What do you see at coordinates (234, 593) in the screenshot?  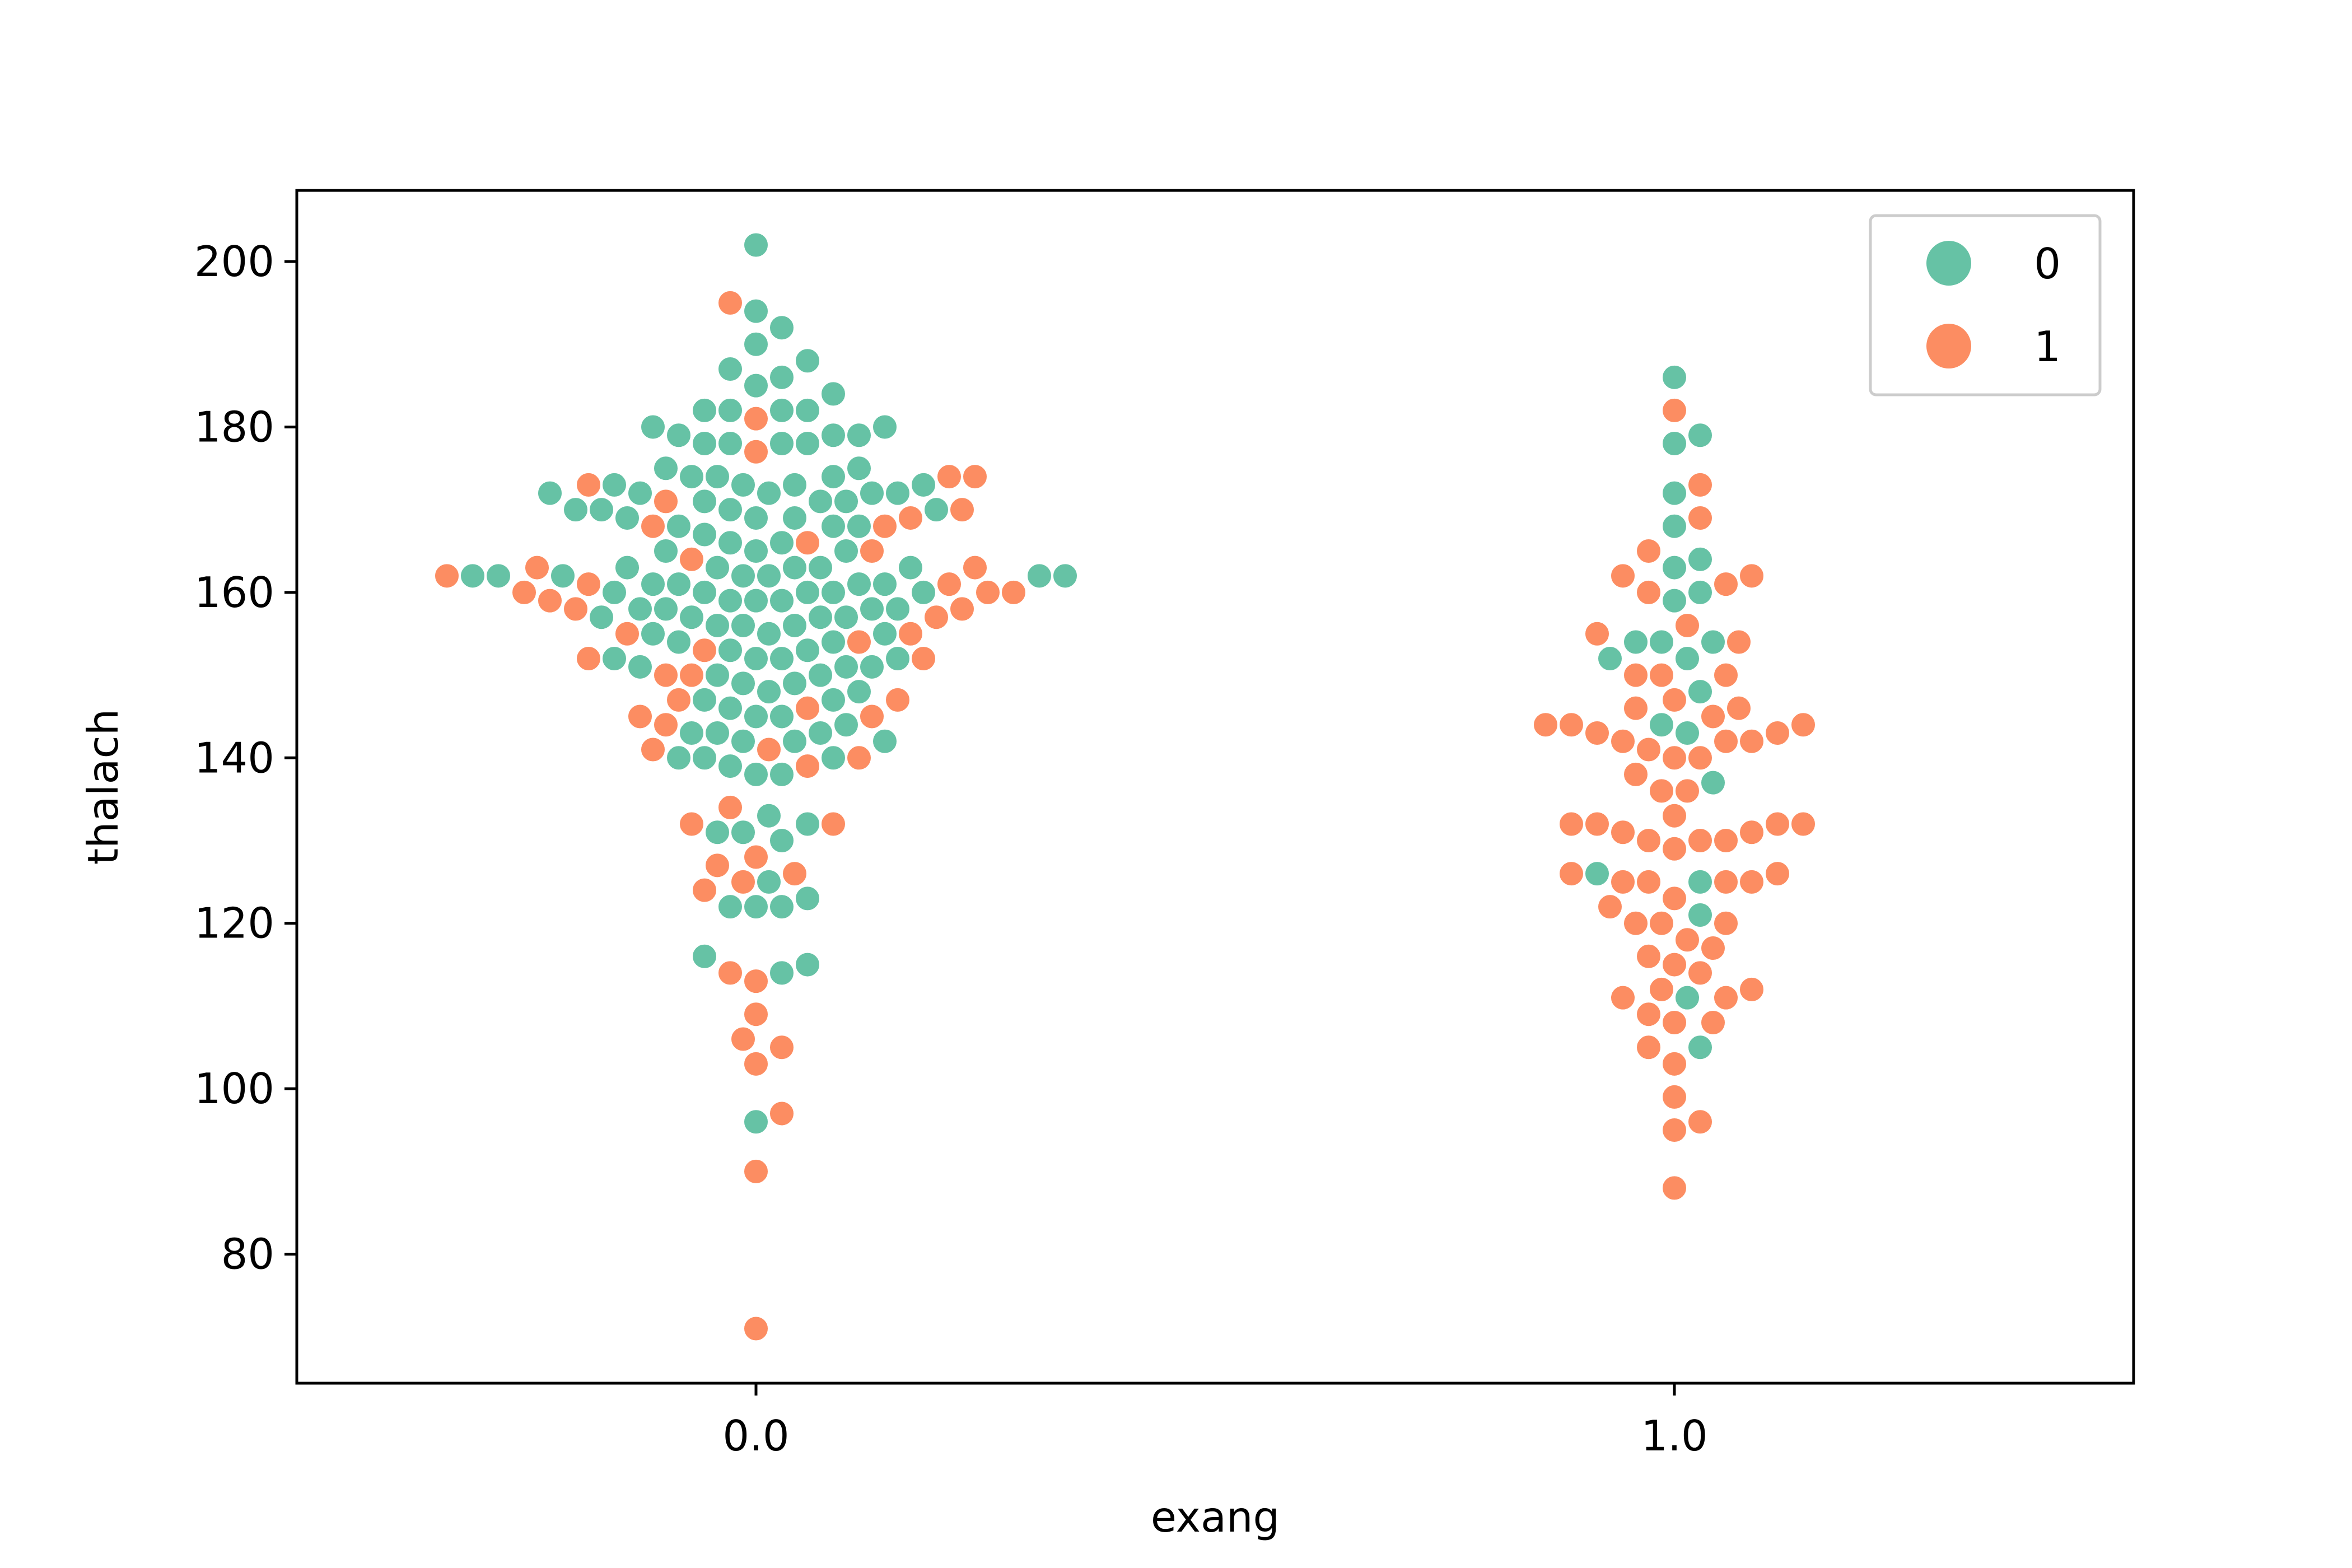 I see `y-tick-label: 160` at bounding box center [234, 593].